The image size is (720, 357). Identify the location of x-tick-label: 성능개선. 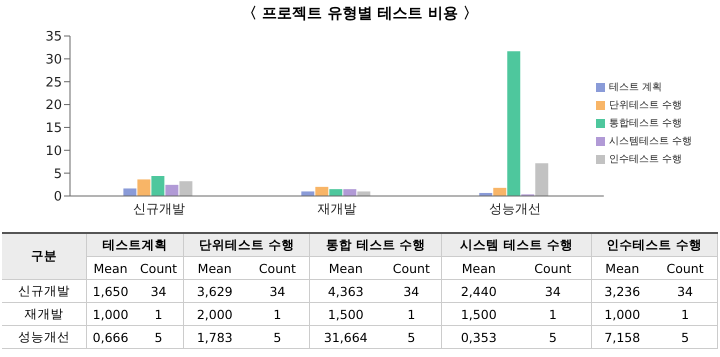
(514, 210).